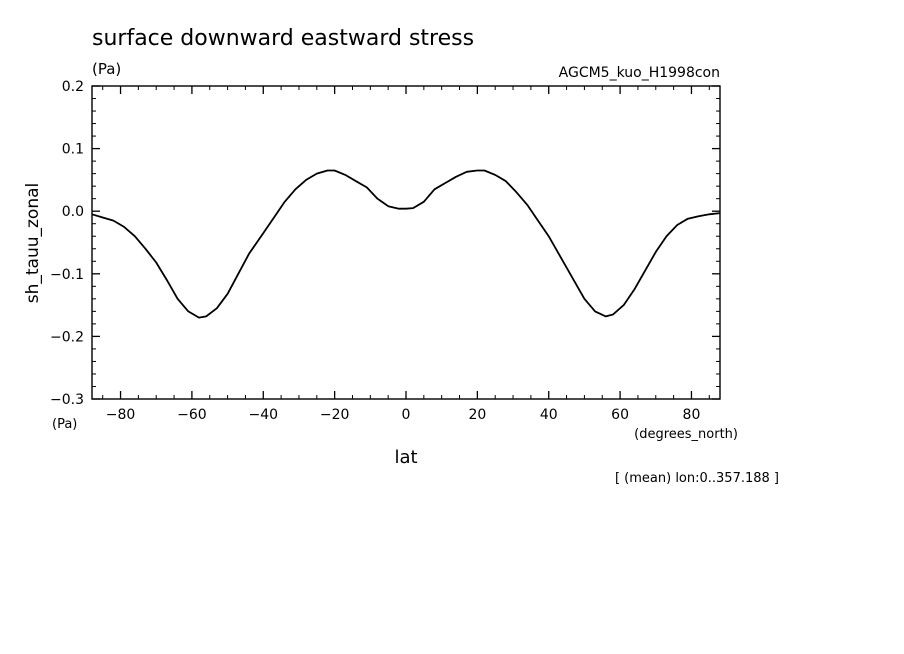 Image resolution: width=904 pixels, height=654 pixels. Describe the element at coordinates (549, 415) in the screenshot. I see `x-tick-label: 40` at that location.